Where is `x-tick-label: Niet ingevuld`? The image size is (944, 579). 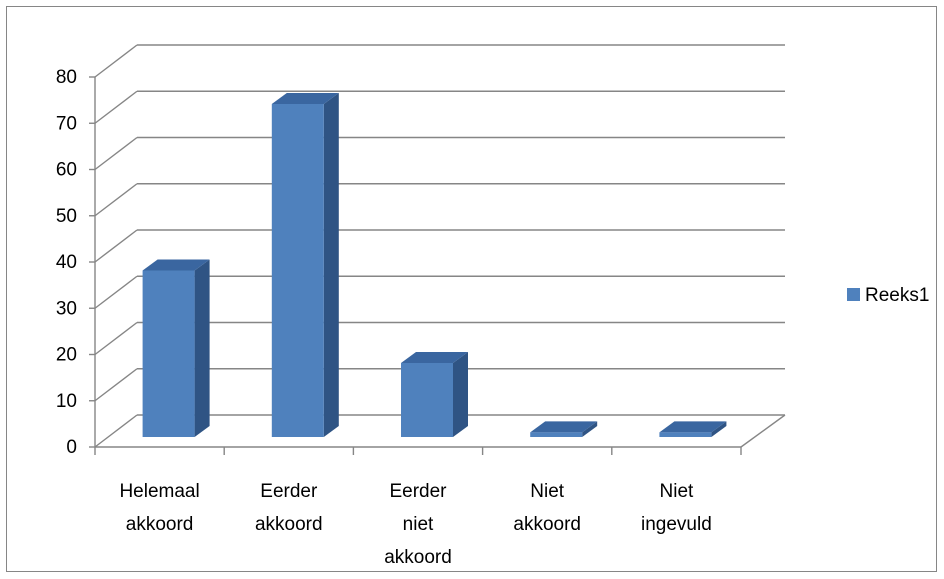
x-tick-label: Niet ingevuld is located at coordinates (676, 508).